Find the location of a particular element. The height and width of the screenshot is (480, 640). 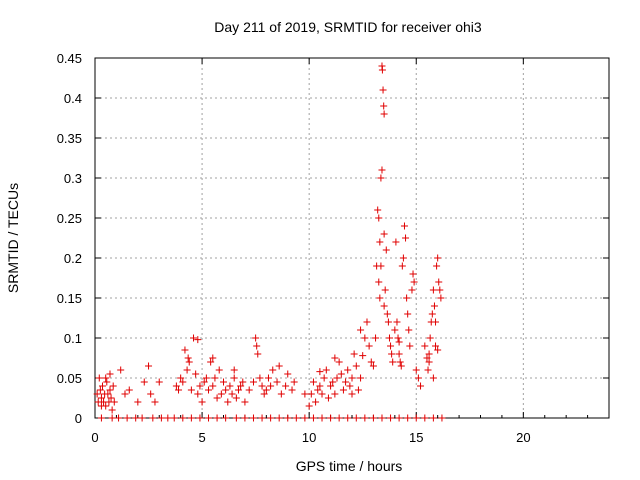

y-tick-label: 0.35 is located at coordinates (69, 138).